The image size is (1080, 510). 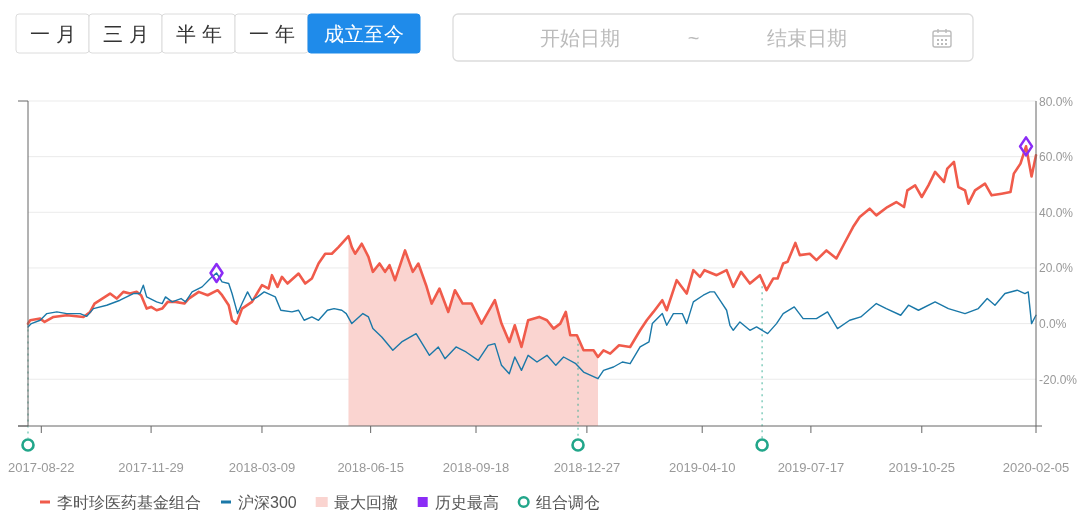 What do you see at coordinates (702, 467) in the screenshot?
I see `x-tick-label: 2019-04-10` at bounding box center [702, 467].